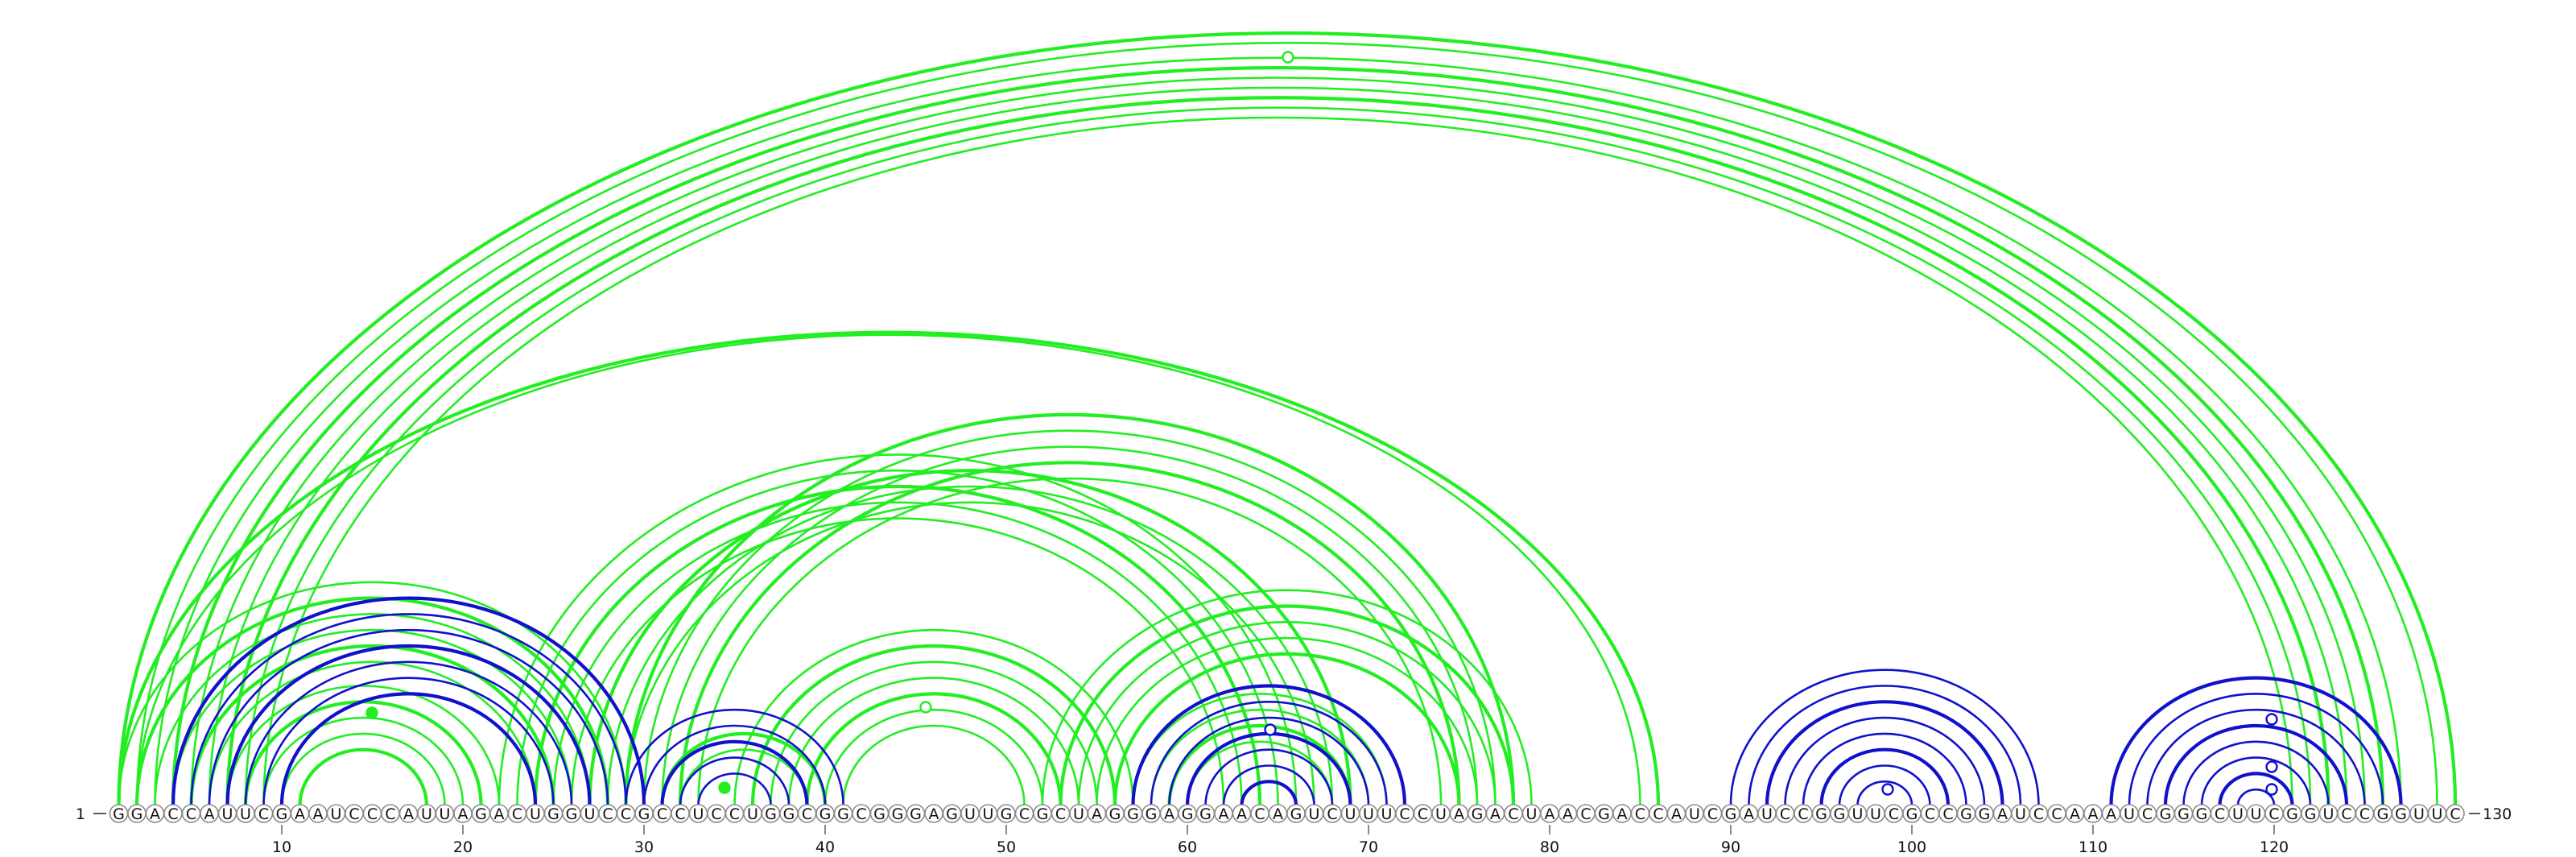  What do you see at coordinates (463, 847) in the screenshot?
I see `tick-label: 20` at bounding box center [463, 847].